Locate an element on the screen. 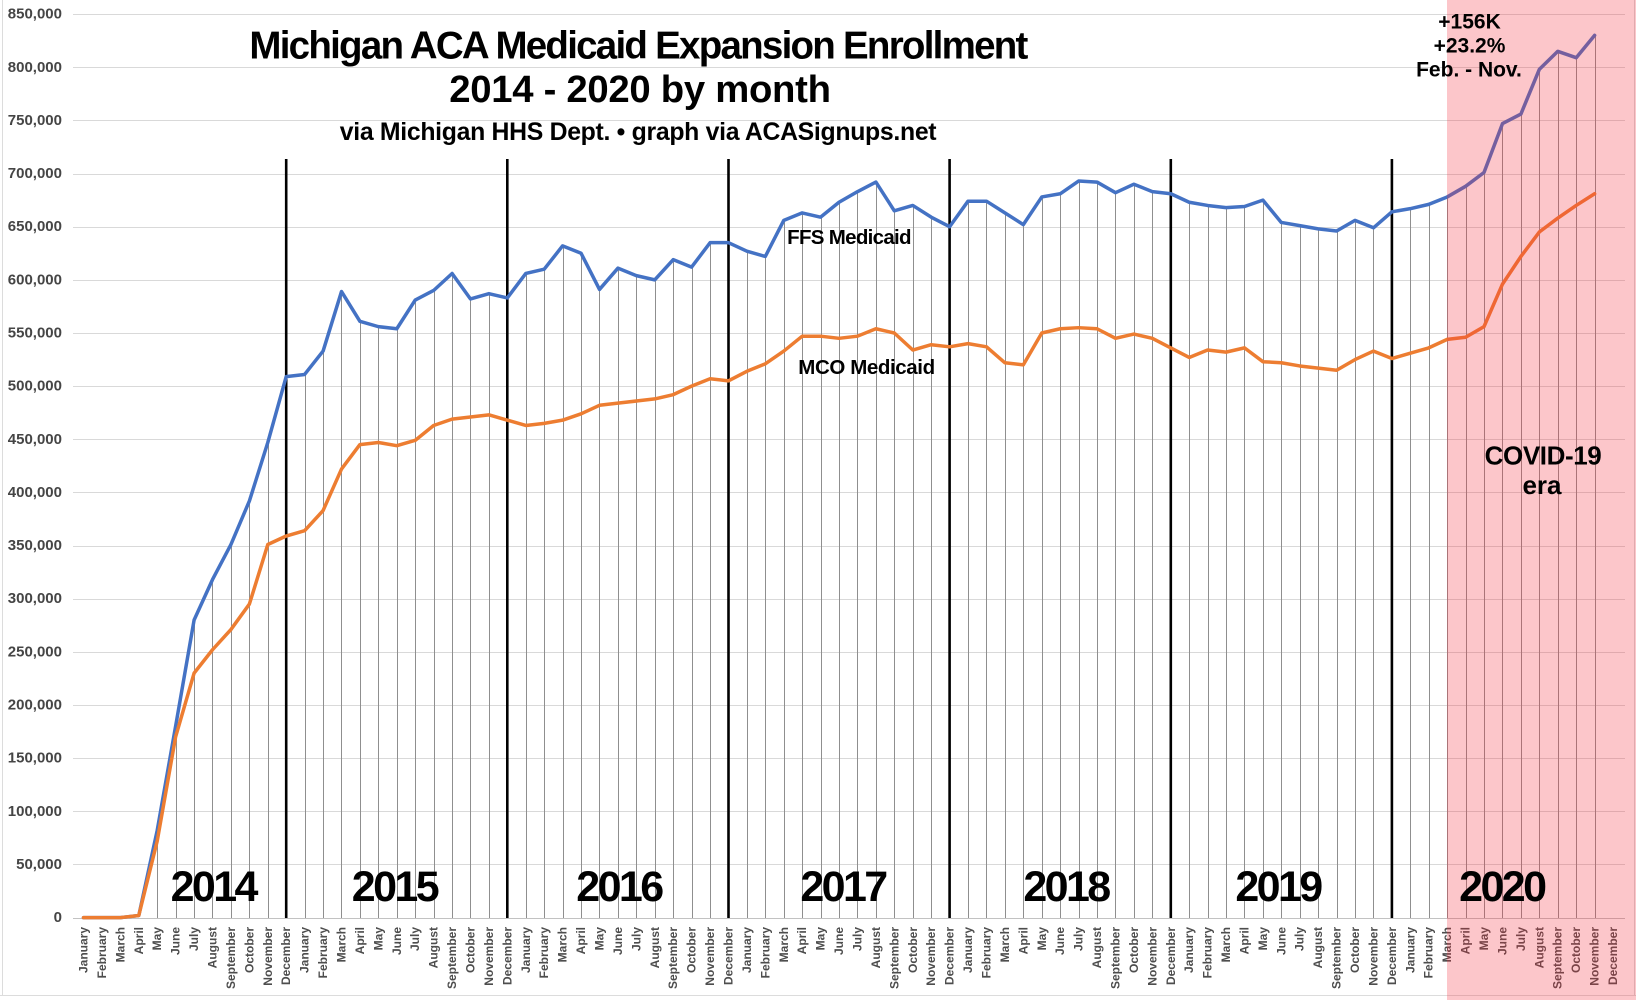 This screenshot has height=1000, width=1636. svg-text: 600,000 is located at coordinates (35, 279).